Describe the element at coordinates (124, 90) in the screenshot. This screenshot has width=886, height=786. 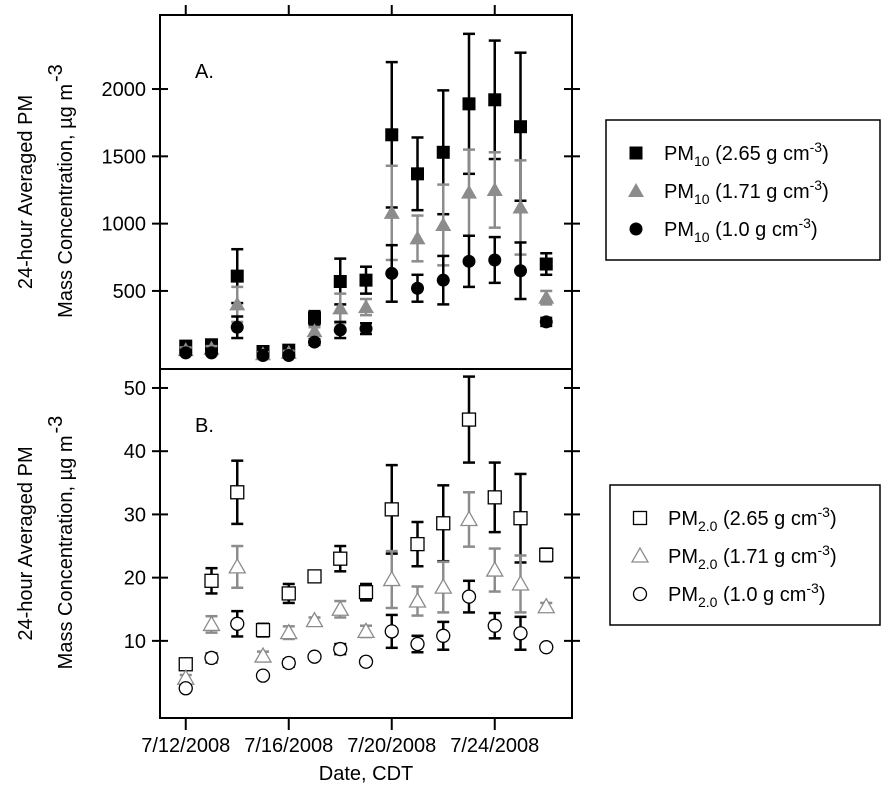
I see `y-tick-label: 2000` at that location.